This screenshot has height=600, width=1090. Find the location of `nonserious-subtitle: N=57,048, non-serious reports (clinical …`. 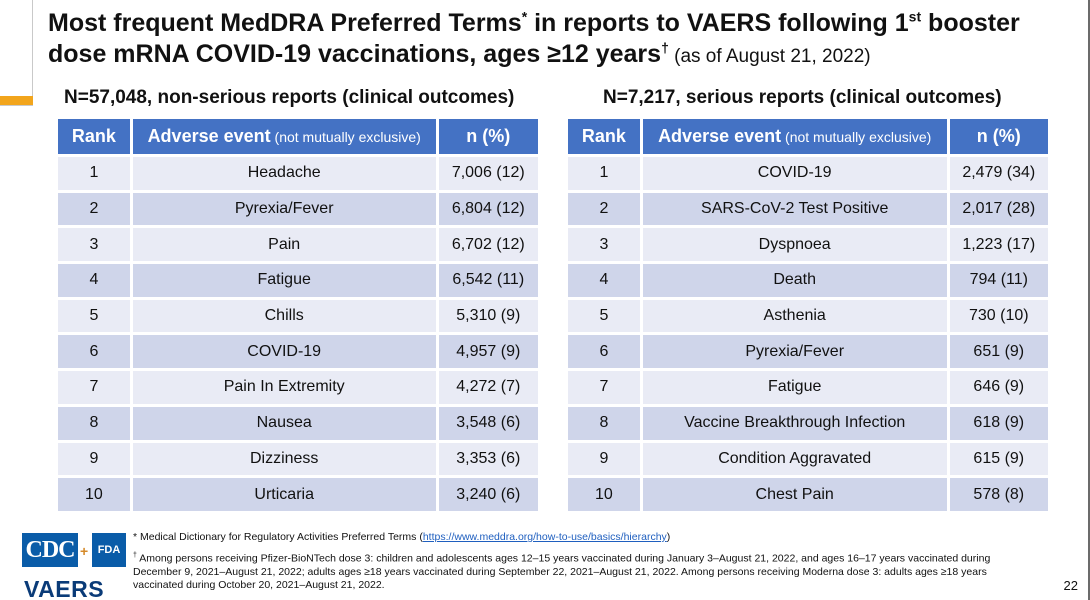

nonserious-subtitle: N=57,048, non-serious reports (clinical … is located at coordinates (289, 97).